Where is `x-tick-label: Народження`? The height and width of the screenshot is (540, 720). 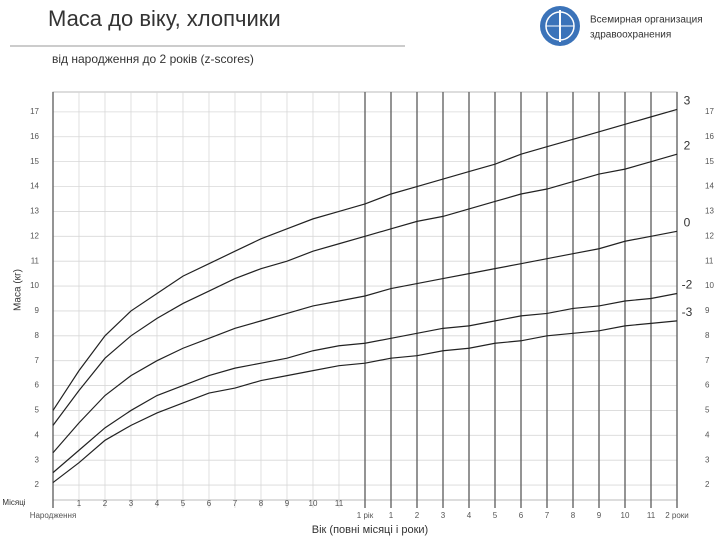 x-tick-label: Народження is located at coordinates (53, 515).